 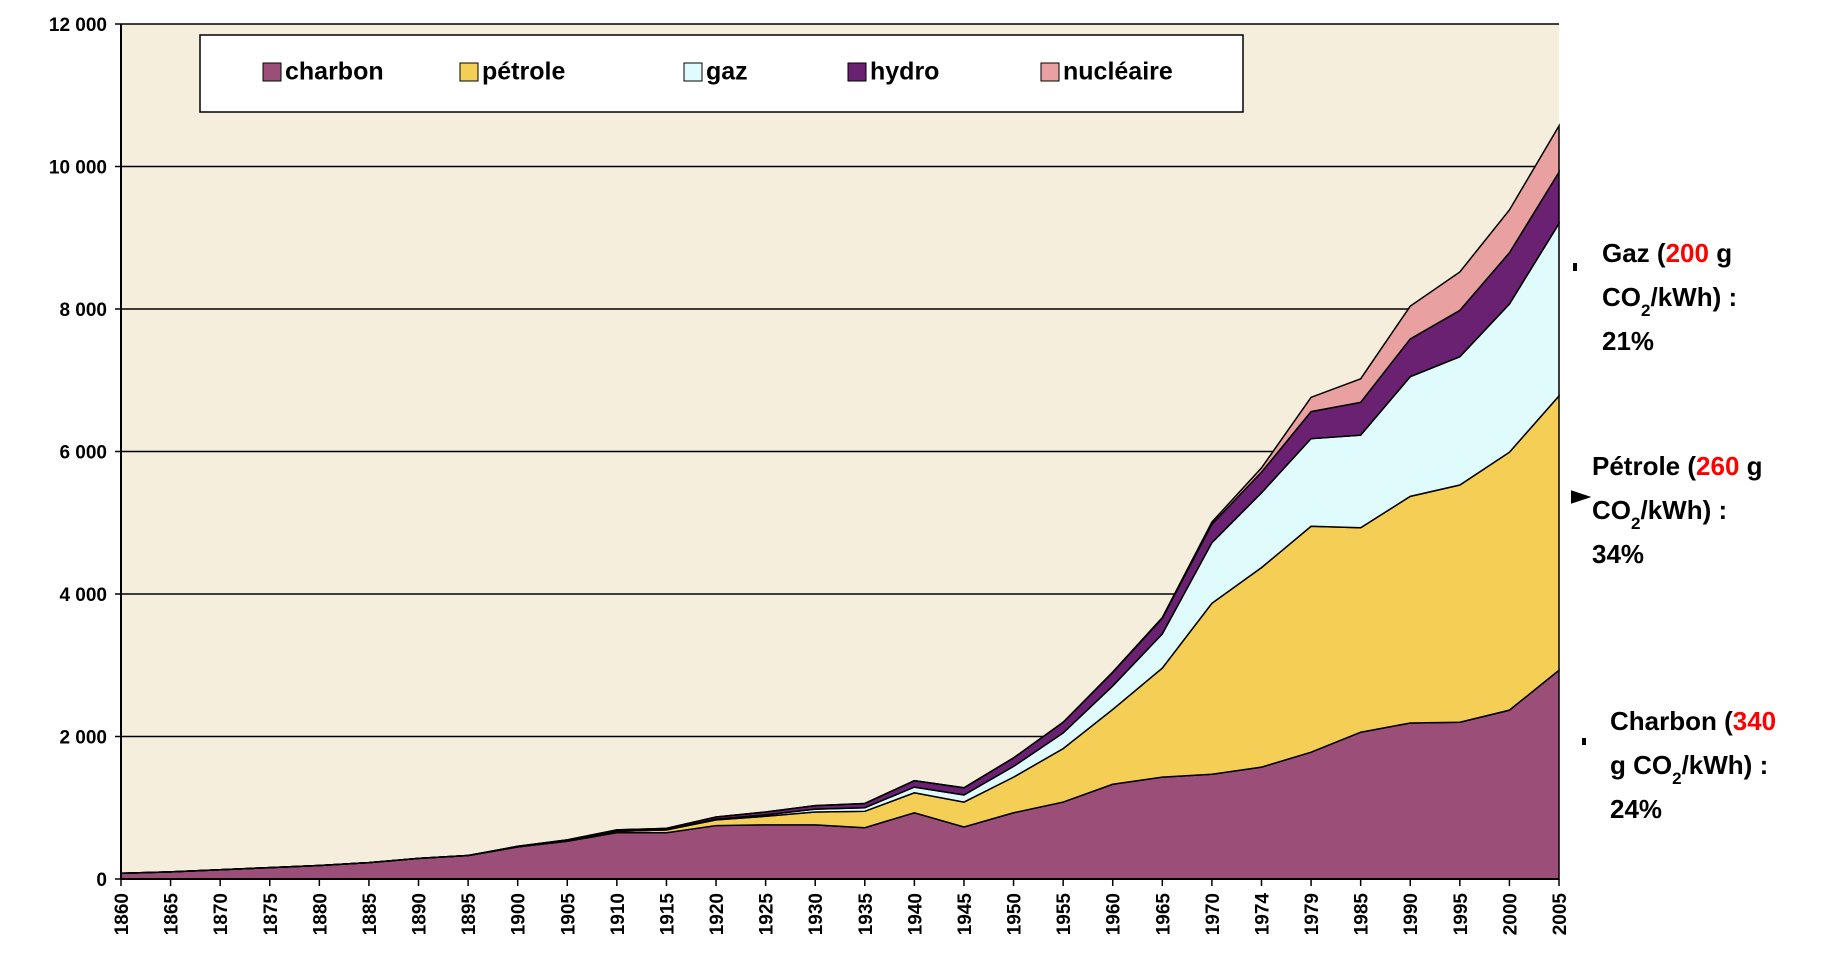 I want to click on annotation: Pétrole (260 g, so click(x=1677, y=466).